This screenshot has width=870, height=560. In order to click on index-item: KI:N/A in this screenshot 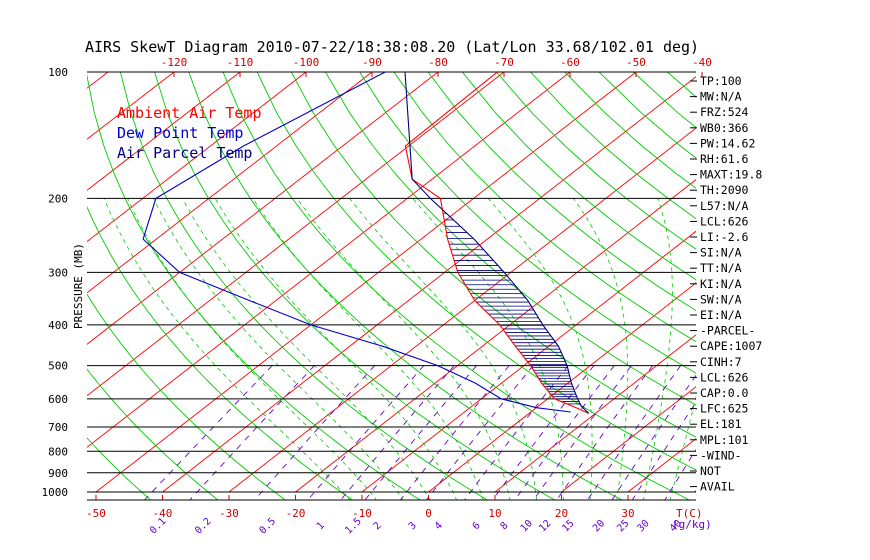, I will do `click(721, 284)`.